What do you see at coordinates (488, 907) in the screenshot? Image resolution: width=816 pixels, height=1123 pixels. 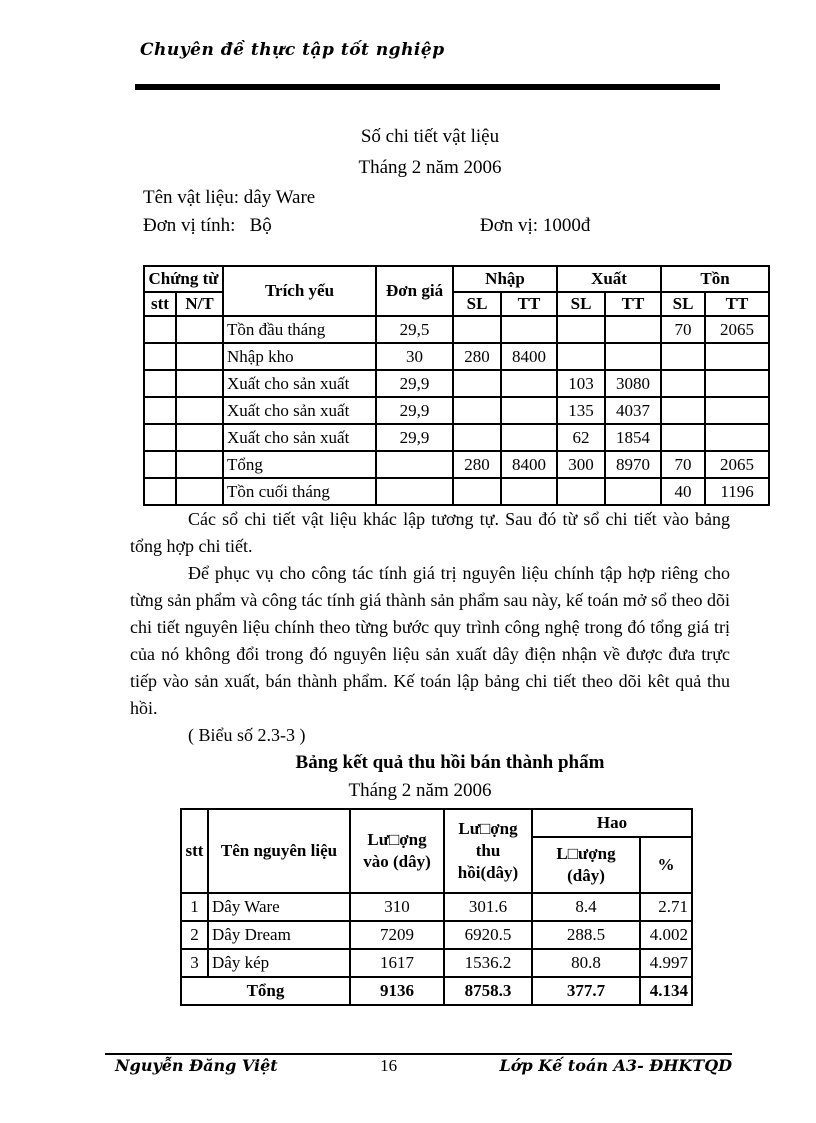 I see `t2-cell: 301.6` at bounding box center [488, 907].